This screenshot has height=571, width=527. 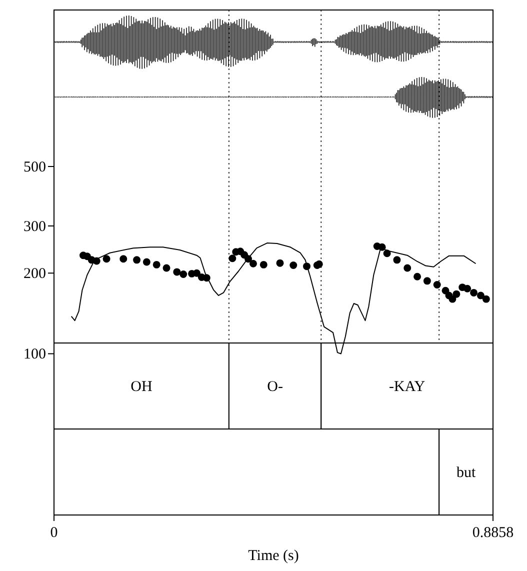 I want to click on x-axis-title: Time (s), so click(x=273, y=556).